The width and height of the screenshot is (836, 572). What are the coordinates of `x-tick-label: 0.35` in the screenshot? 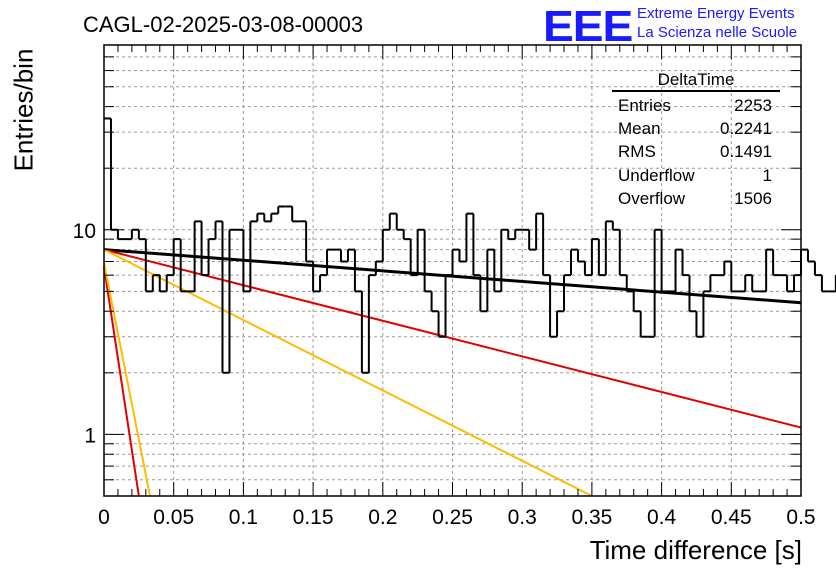 It's located at (591, 517).